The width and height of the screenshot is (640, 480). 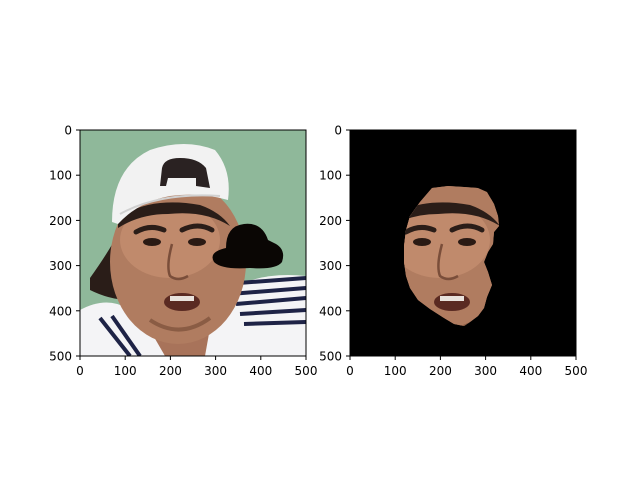 I want to click on occluder-blob, so click(x=248, y=246).